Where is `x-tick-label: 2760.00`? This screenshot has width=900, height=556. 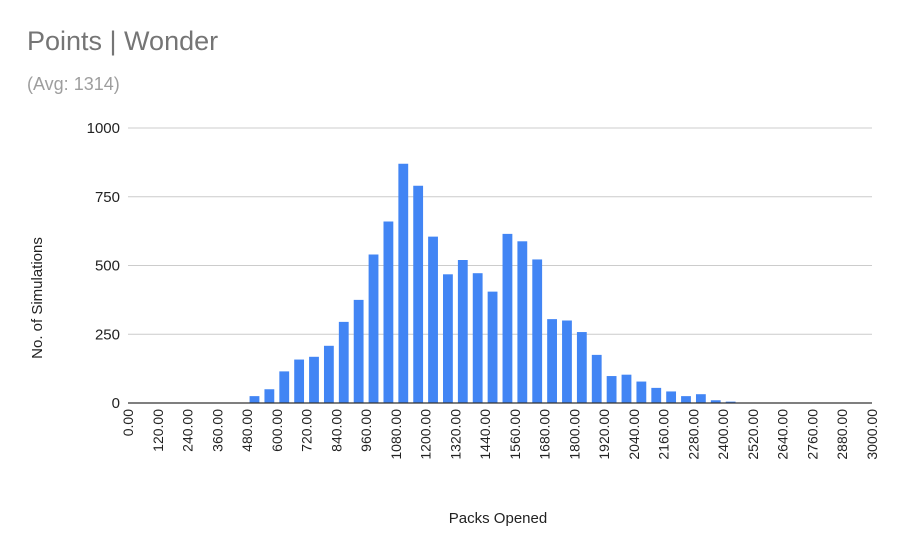 x-tick-label: 2760.00 is located at coordinates (812, 434).